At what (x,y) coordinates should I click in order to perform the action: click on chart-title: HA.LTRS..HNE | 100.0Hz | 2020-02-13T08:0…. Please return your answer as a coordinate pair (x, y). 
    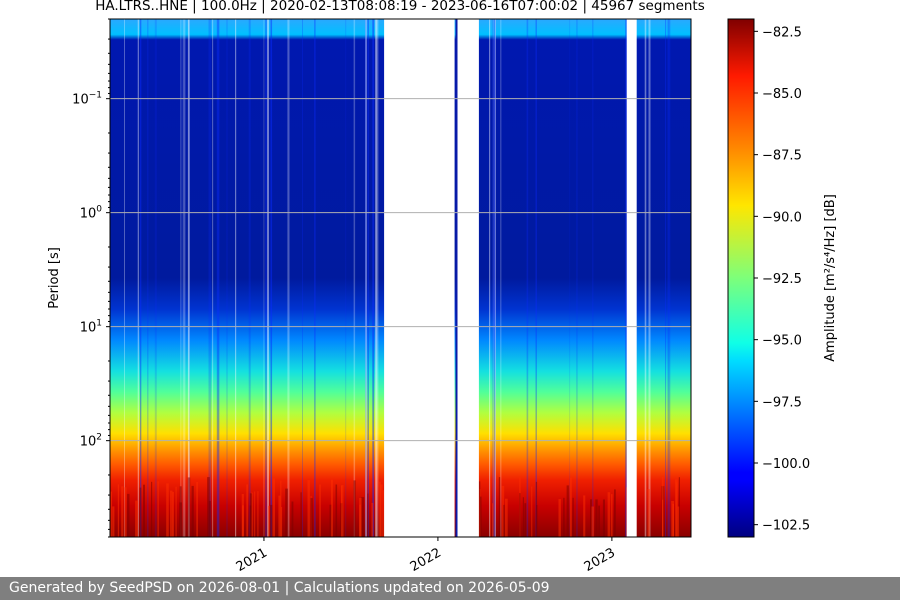
    Looking at the image, I should click on (400, 7).